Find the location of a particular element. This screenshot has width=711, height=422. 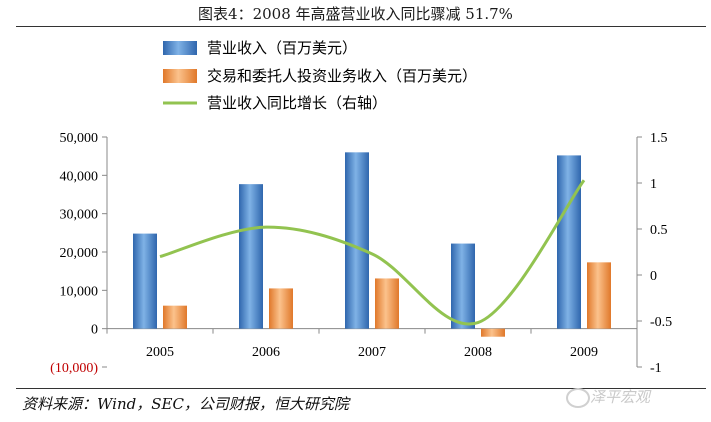

bottom-rule is located at coordinates (361, 388).